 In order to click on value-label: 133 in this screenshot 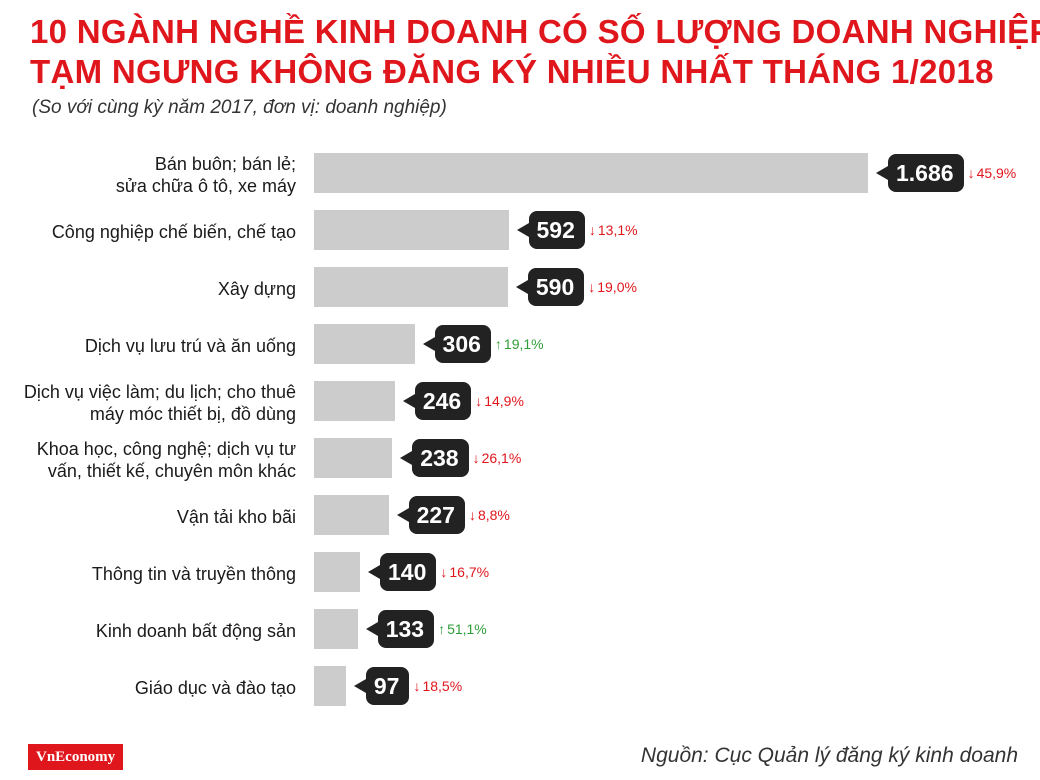, I will do `click(400, 629)`.